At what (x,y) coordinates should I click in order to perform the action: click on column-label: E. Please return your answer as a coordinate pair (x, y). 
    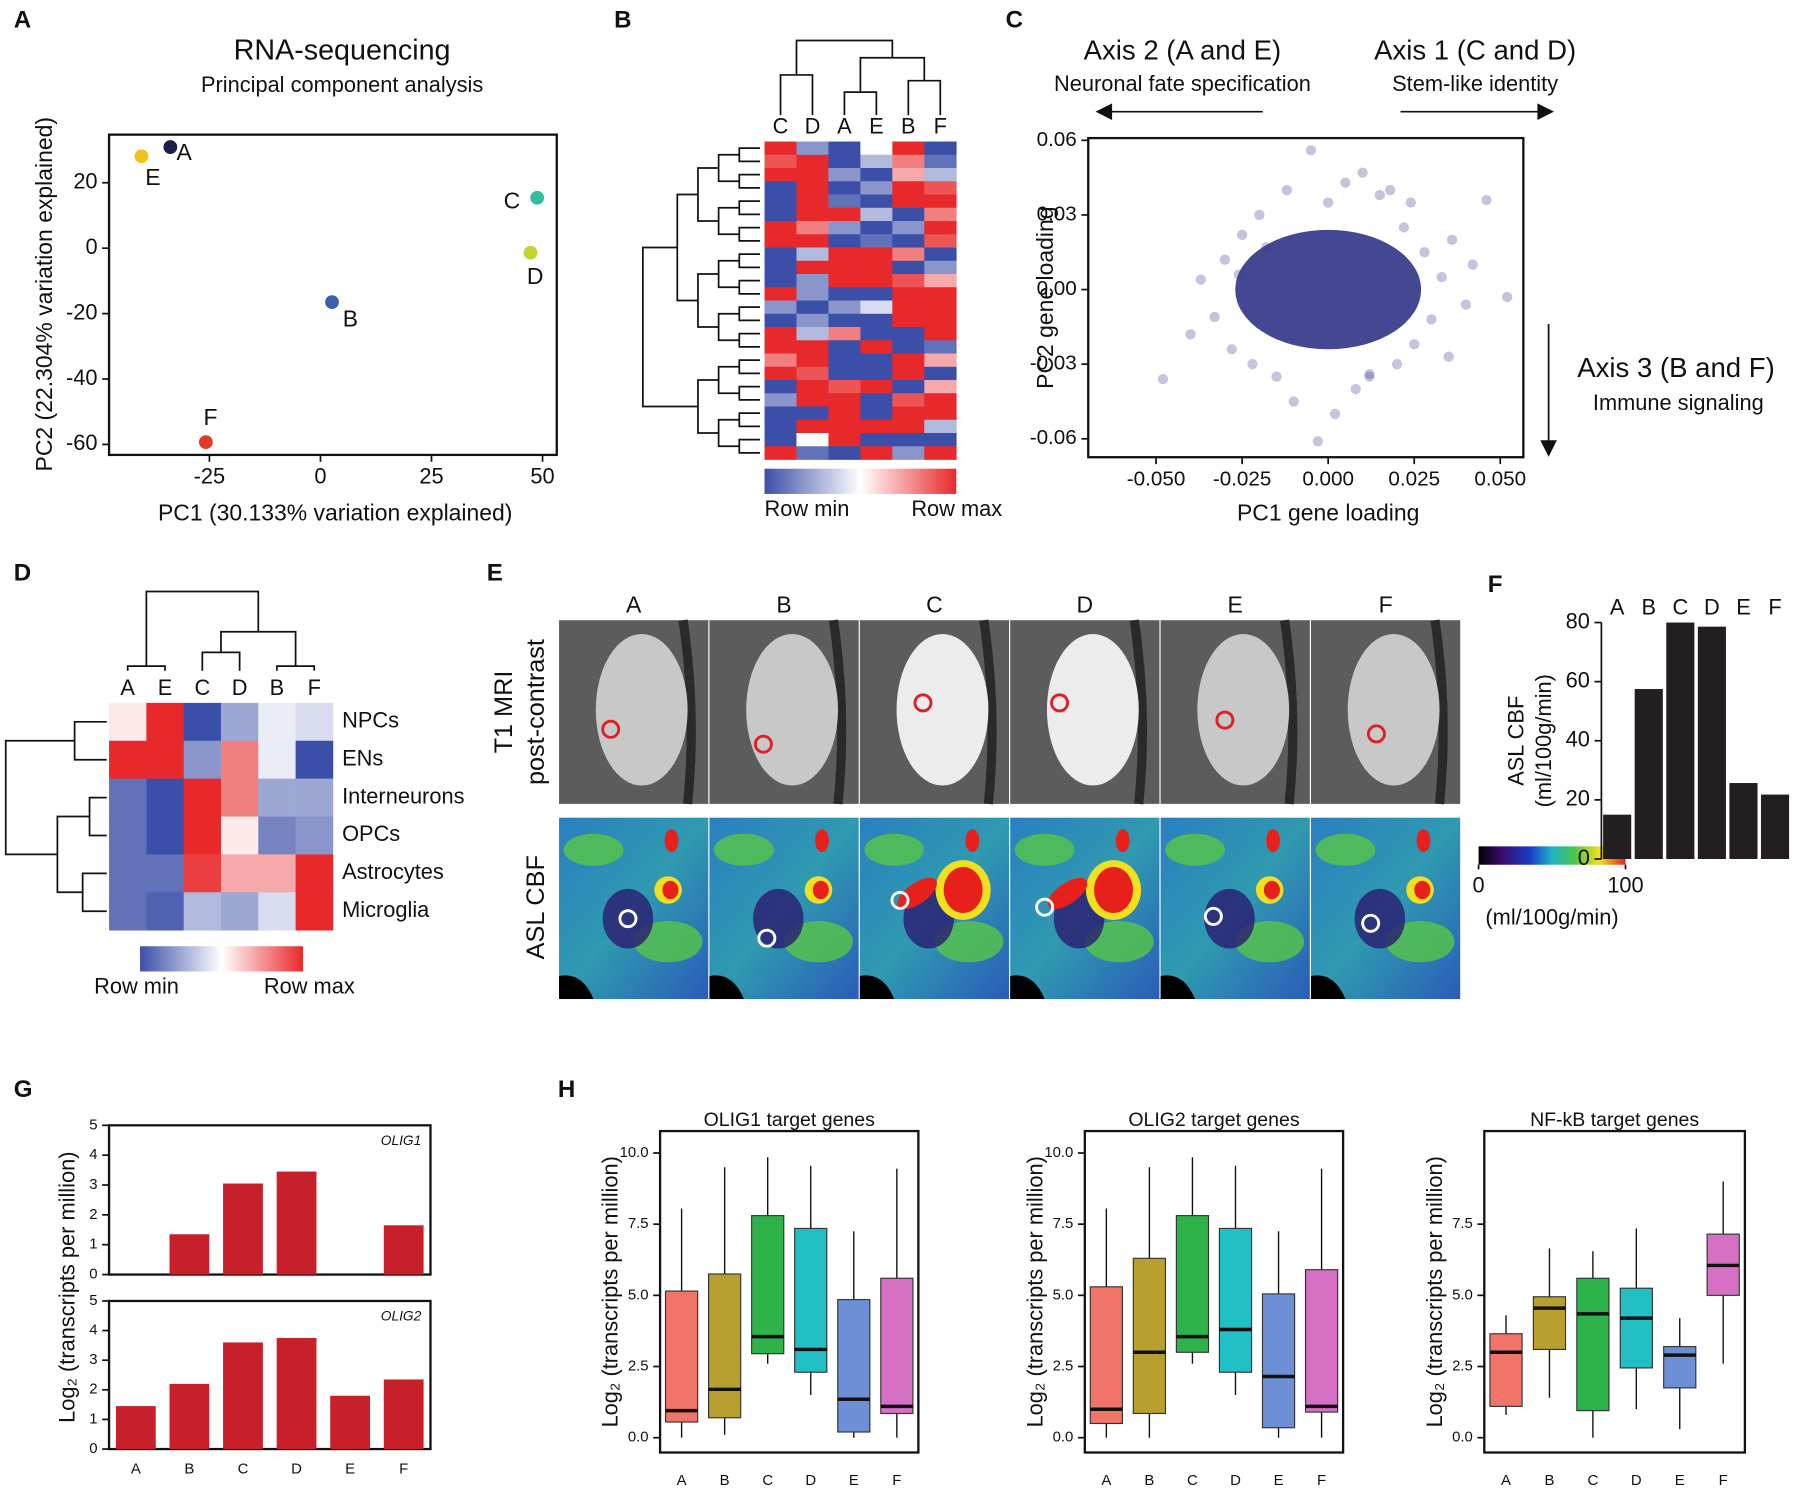
    Looking at the image, I should click on (1235, 605).